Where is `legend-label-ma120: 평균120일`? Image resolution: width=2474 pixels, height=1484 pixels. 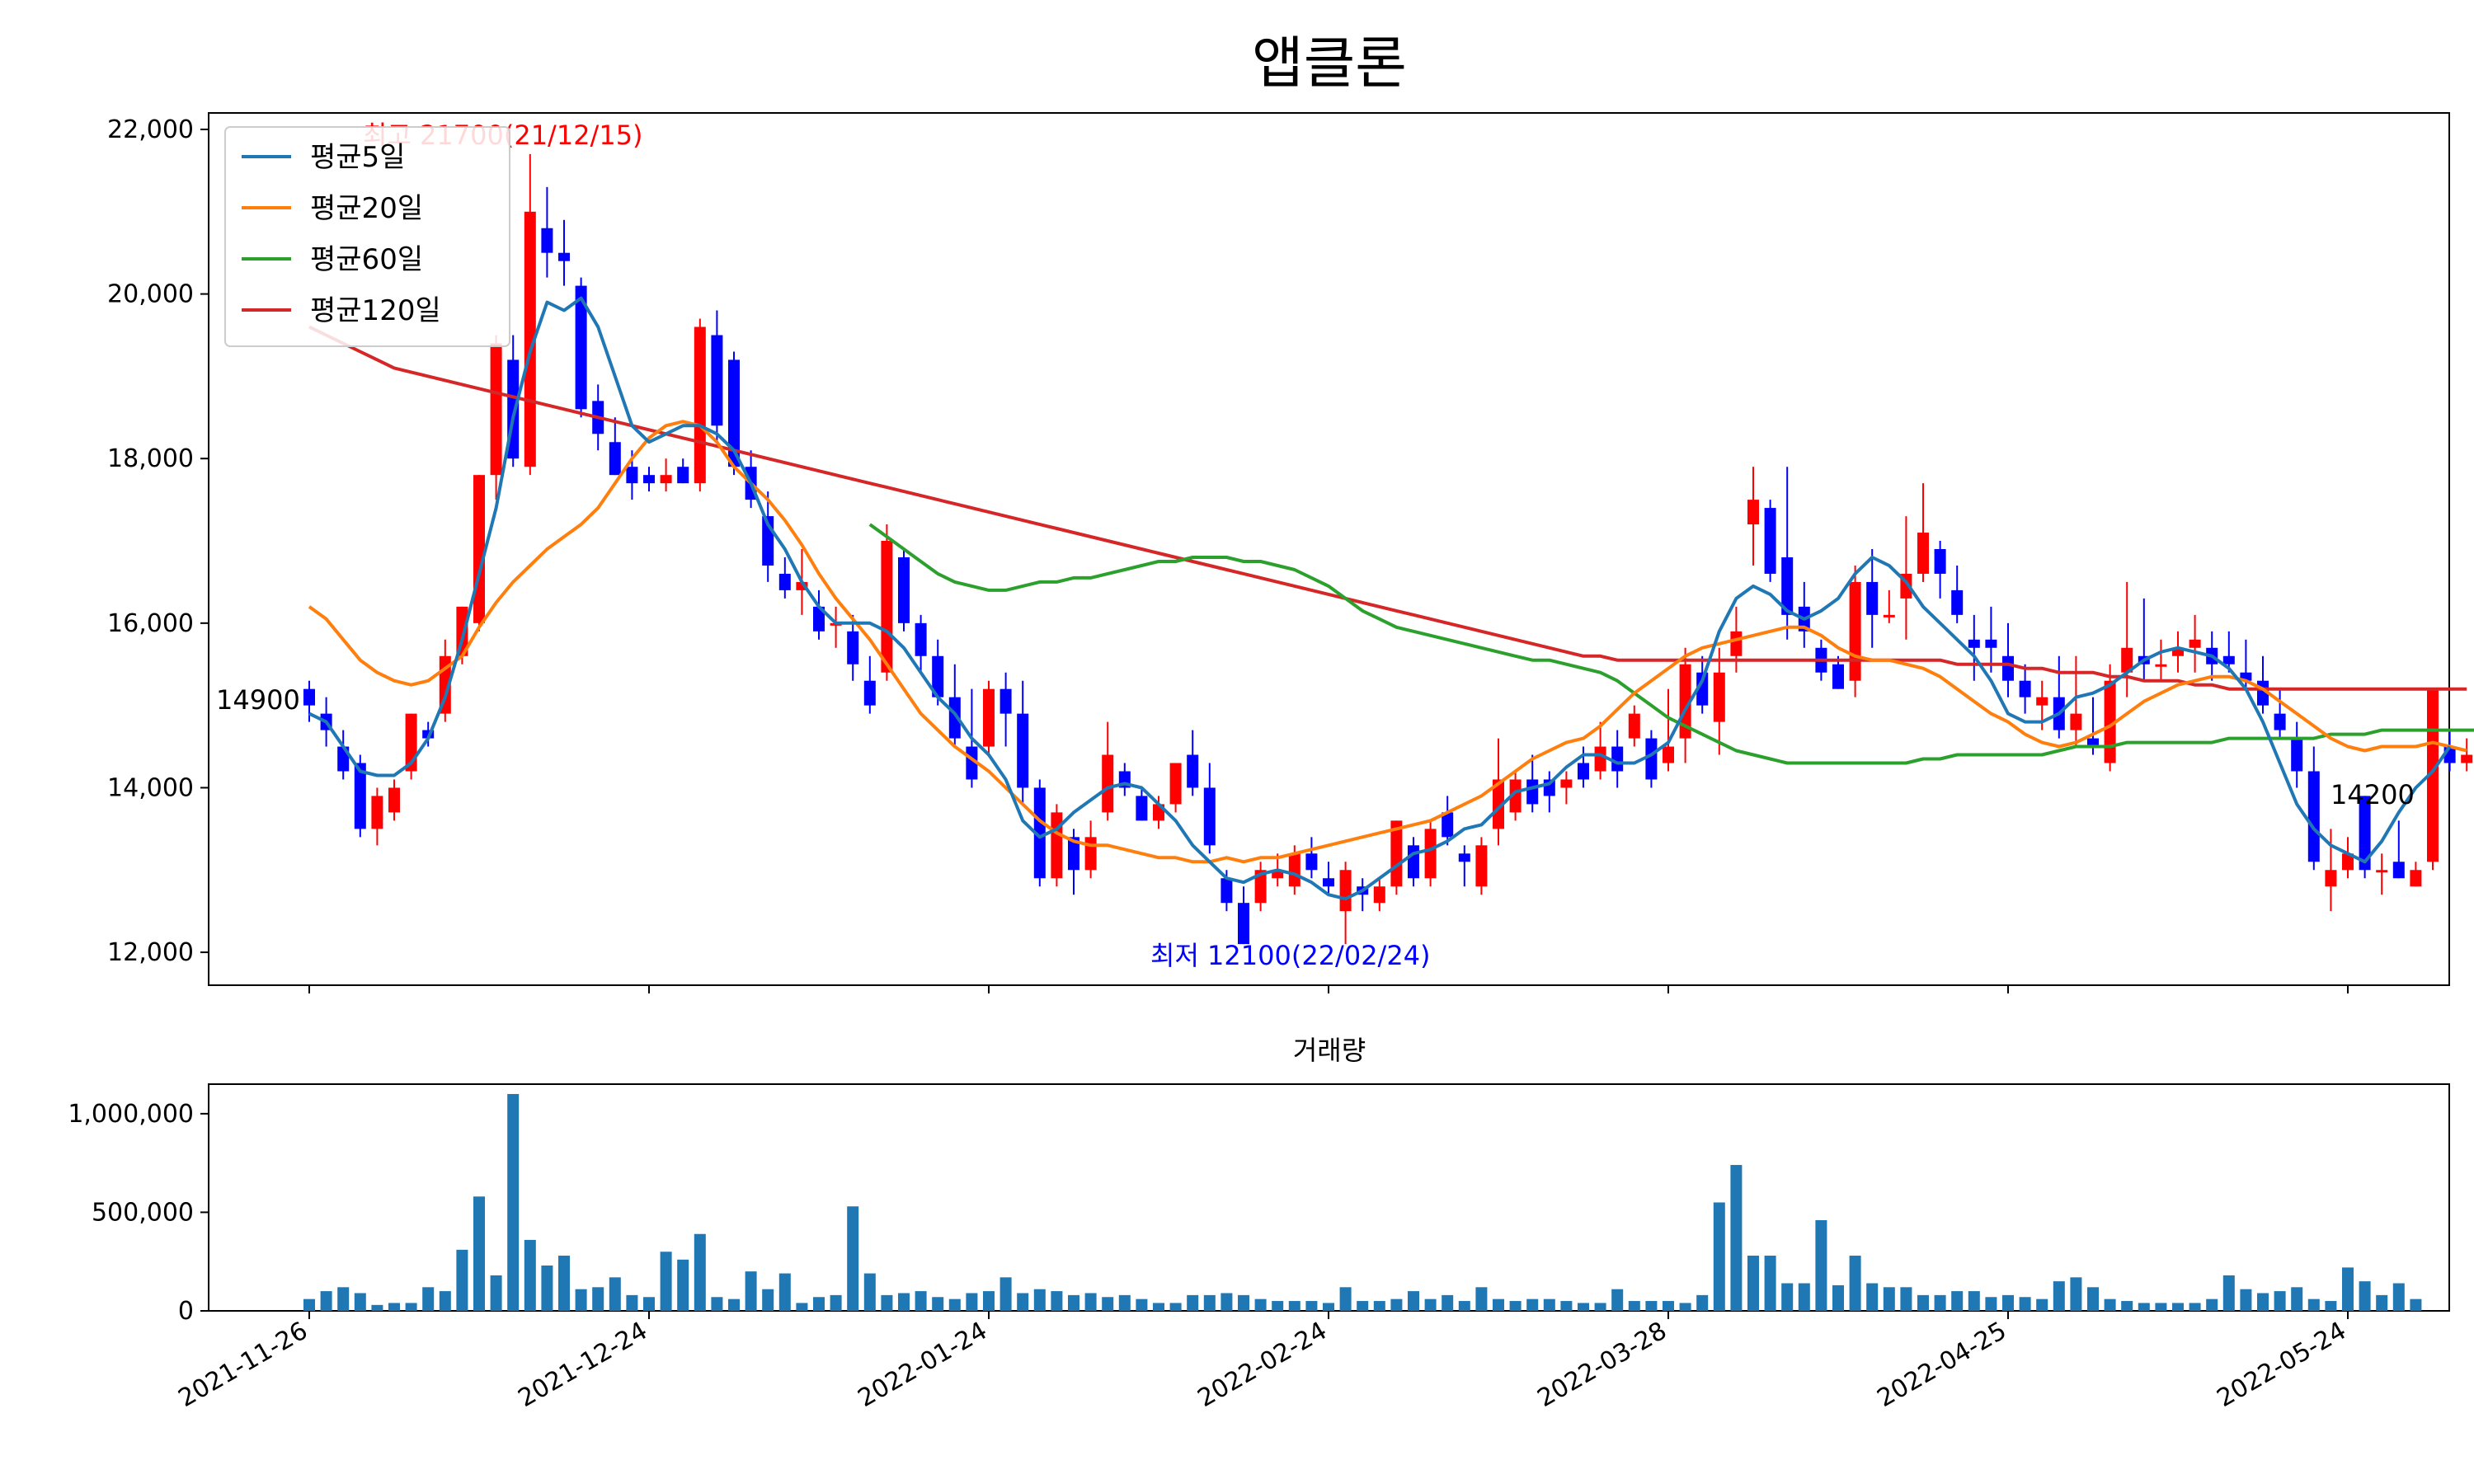
legend-label-ma120: 평균120일 is located at coordinates (375, 310).